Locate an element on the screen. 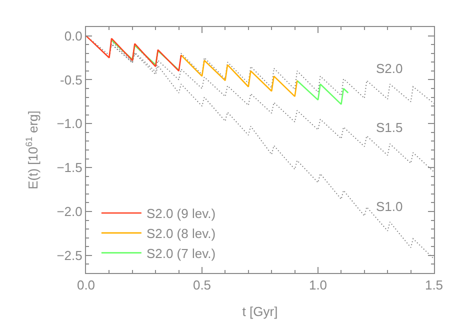 The width and height of the screenshot is (460, 328). y-tick-label: −1.5 is located at coordinates (69, 168).